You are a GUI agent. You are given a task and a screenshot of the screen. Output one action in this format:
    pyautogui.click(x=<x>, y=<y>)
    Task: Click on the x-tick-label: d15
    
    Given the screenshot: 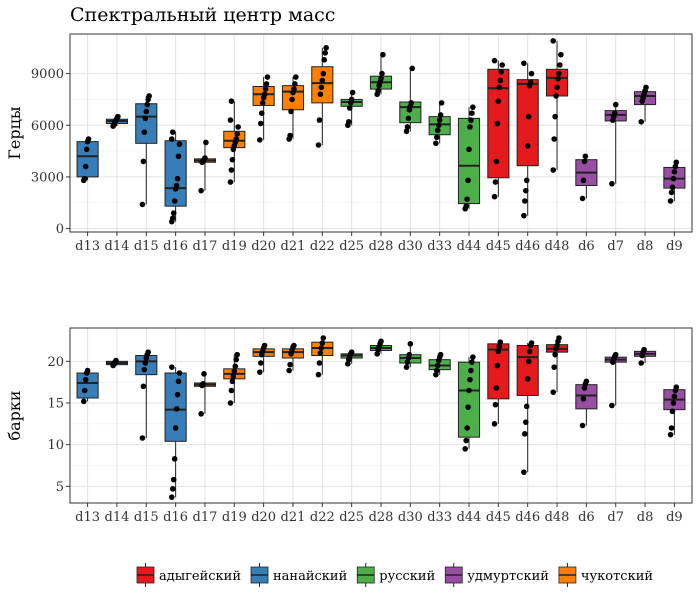 What is the action you would take?
    pyautogui.click(x=146, y=246)
    